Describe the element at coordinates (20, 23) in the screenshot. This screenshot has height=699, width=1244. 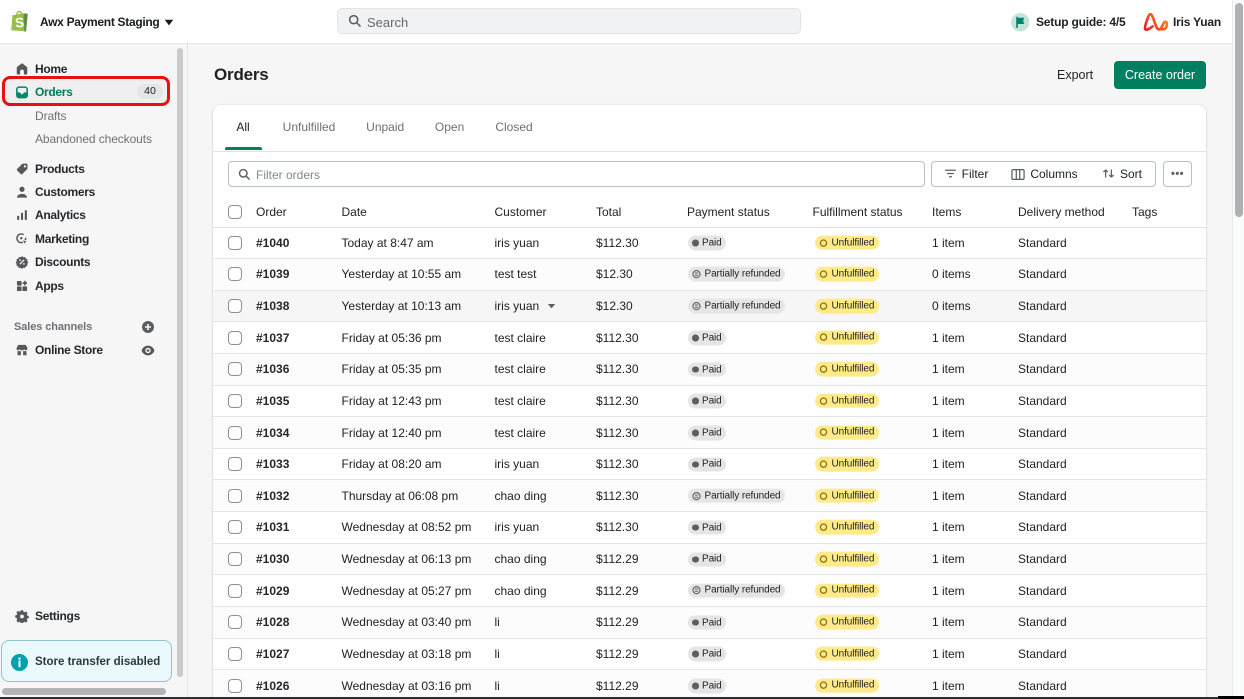
I see `svg-text: S` at that location.